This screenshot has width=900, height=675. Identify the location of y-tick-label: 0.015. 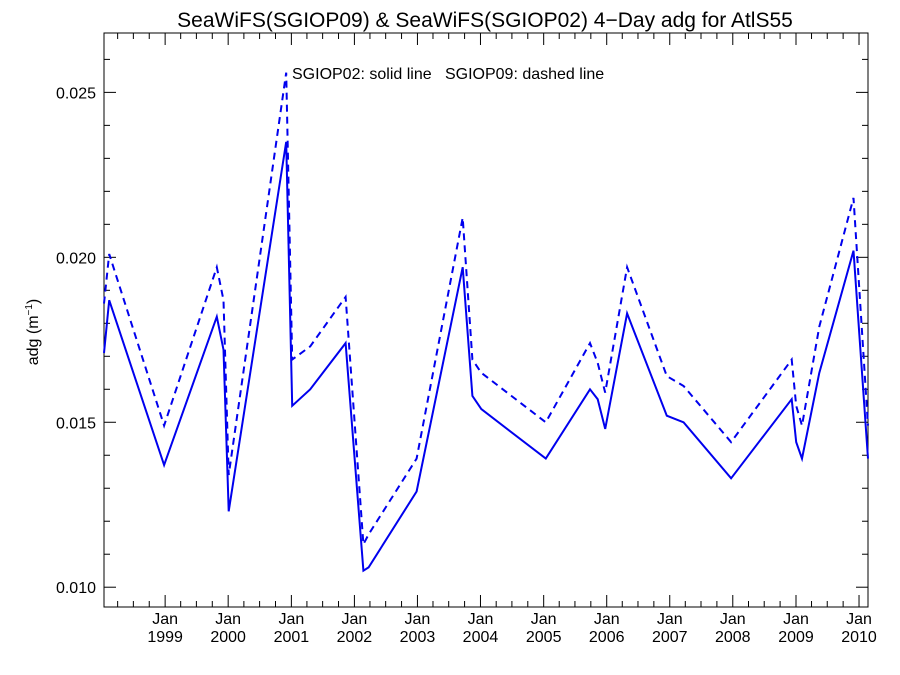
(76, 423).